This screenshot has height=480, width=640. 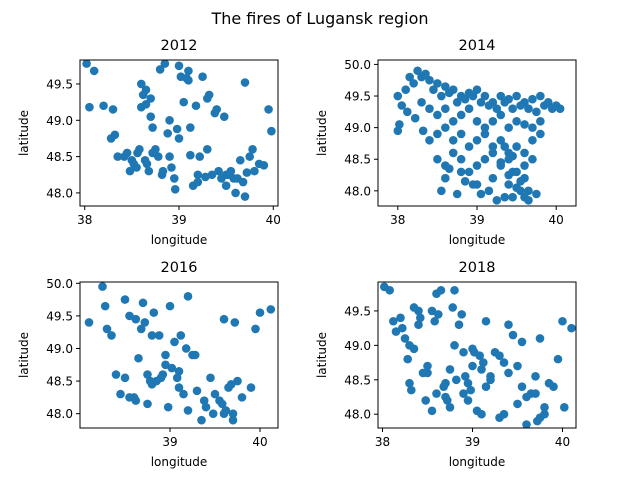 I want to click on y-tick-label: 49.0, so click(x=357, y=128).